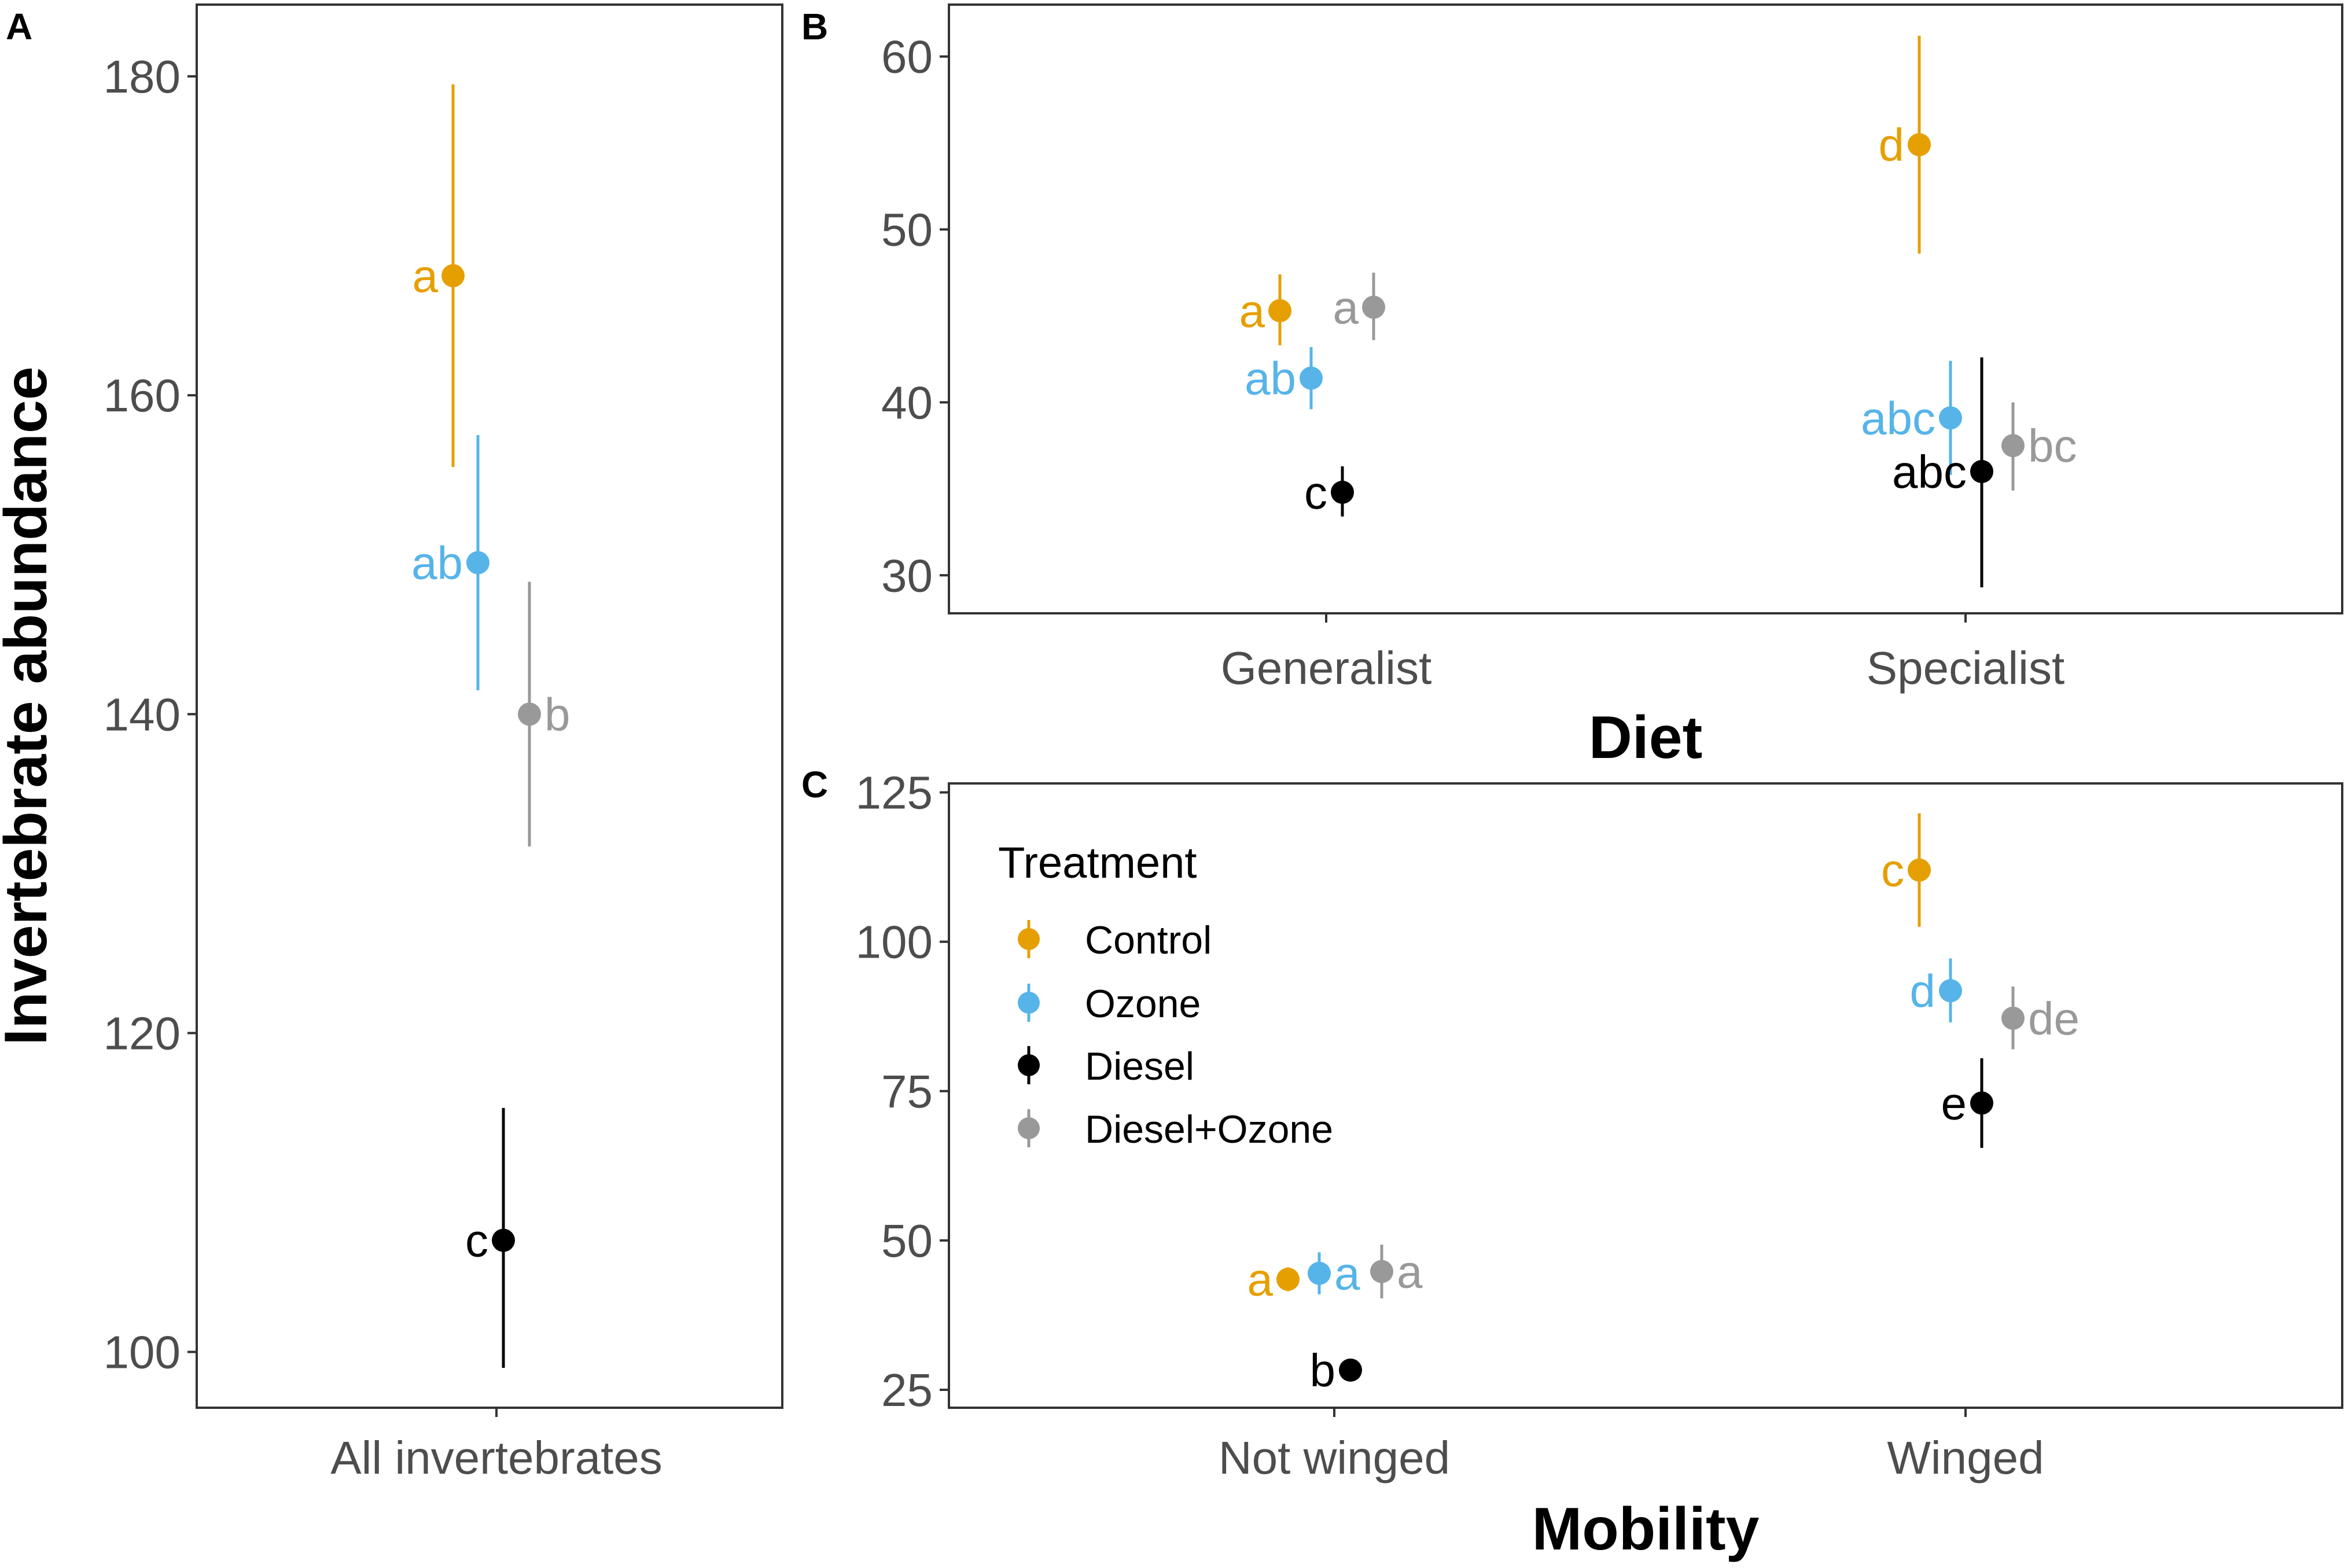  Describe the element at coordinates (1148, 940) in the screenshot. I see `legend-label-control: Control` at that location.